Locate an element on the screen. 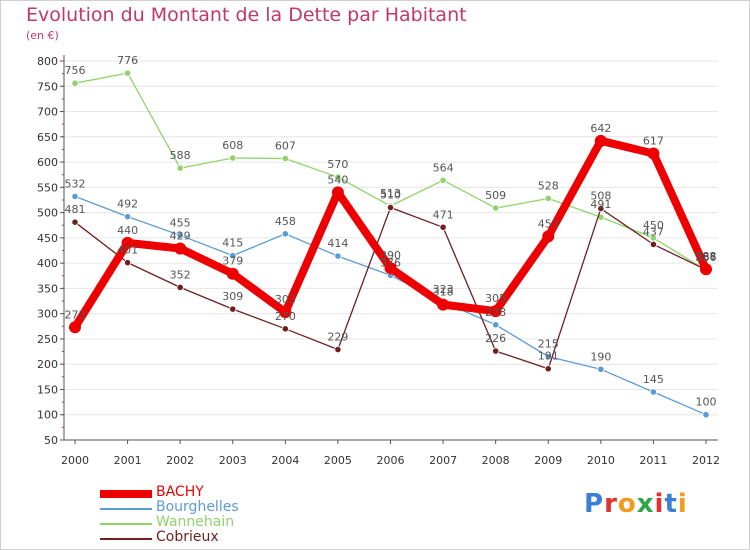 The height and width of the screenshot is (550, 750). data-label-wannehain: 509 is located at coordinates (495, 195).